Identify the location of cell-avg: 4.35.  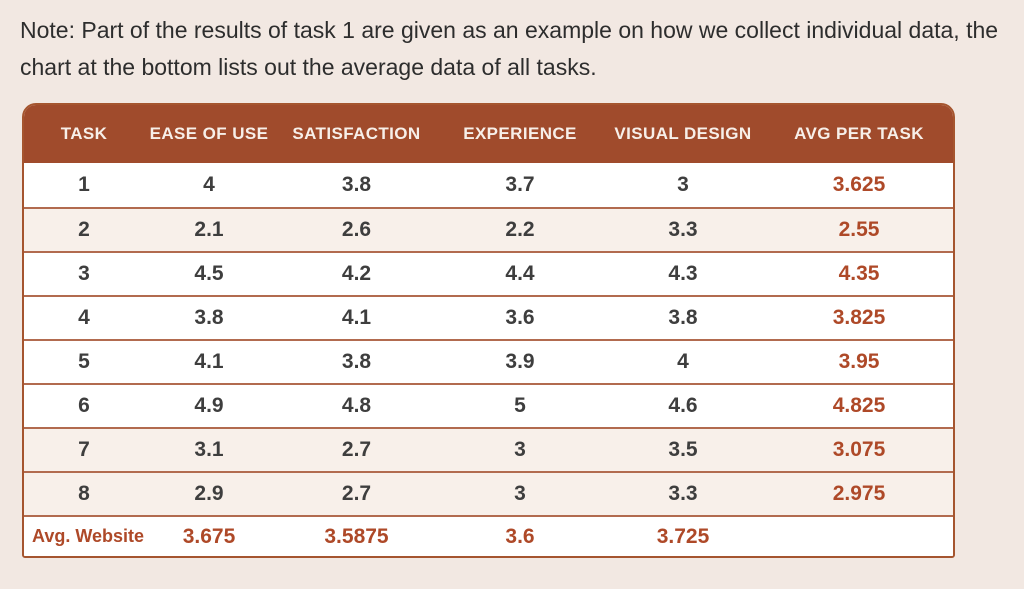
(859, 273).